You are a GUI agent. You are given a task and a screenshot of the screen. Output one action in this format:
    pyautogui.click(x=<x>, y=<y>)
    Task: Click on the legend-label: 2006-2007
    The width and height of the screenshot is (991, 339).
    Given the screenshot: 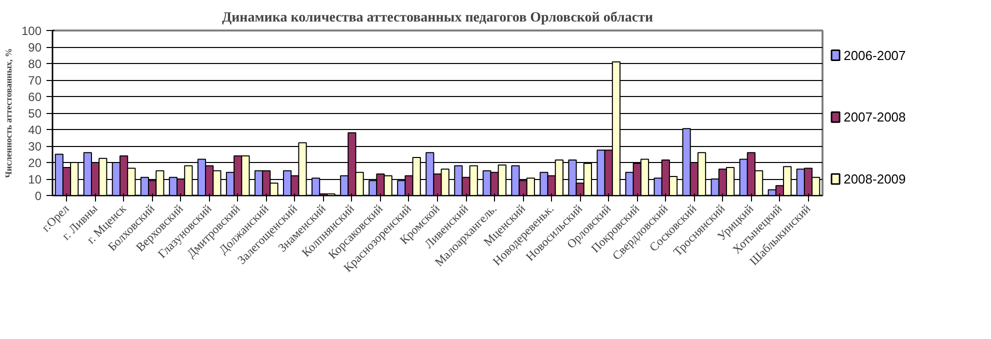 What is the action you would take?
    pyautogui.click(x=875, y=55)
    